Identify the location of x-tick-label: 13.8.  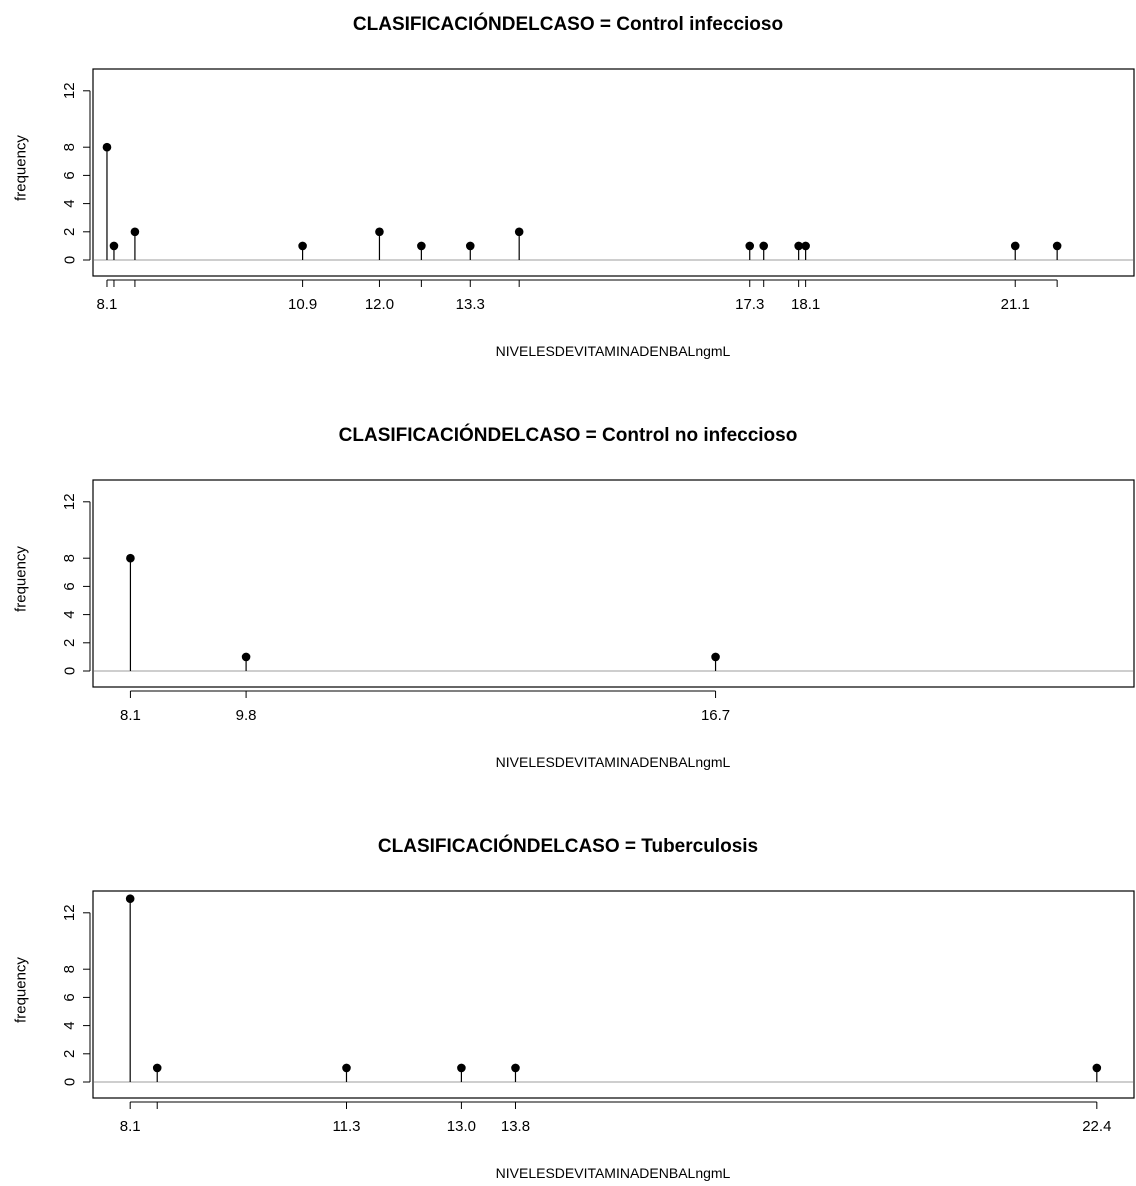
(515, 1126).